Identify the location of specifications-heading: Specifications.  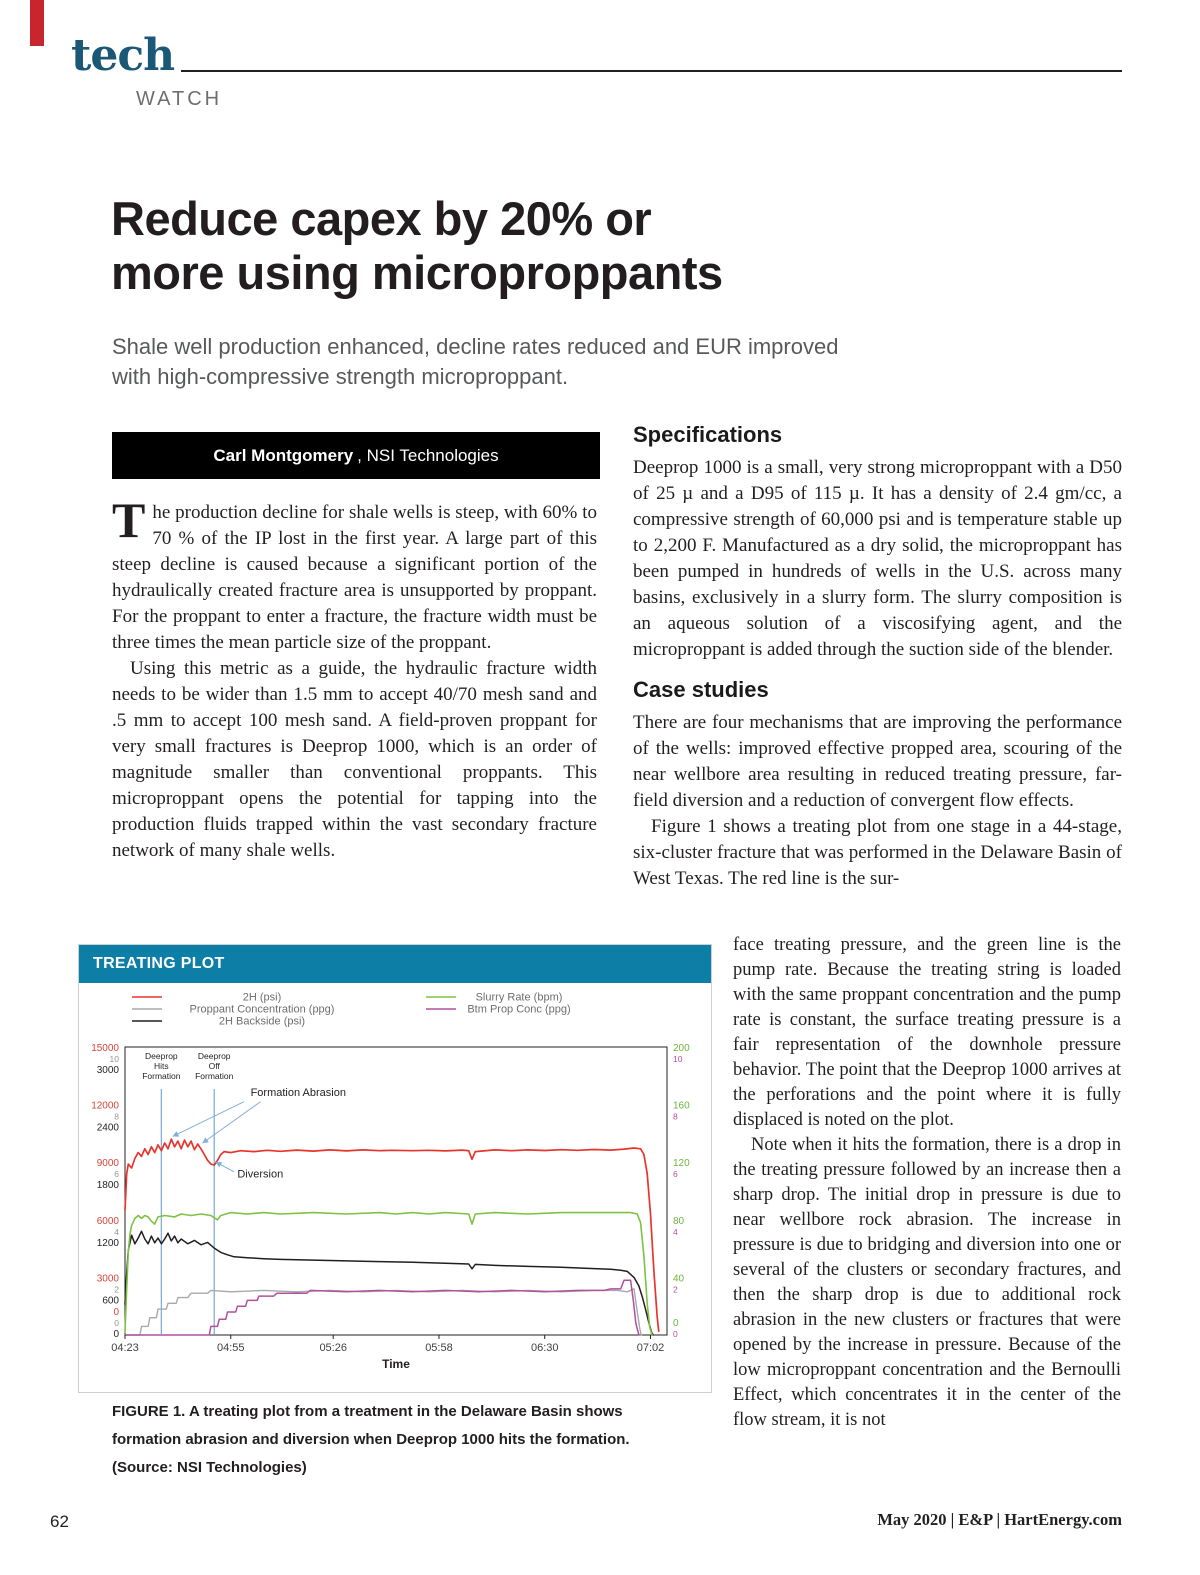
(708, 434).